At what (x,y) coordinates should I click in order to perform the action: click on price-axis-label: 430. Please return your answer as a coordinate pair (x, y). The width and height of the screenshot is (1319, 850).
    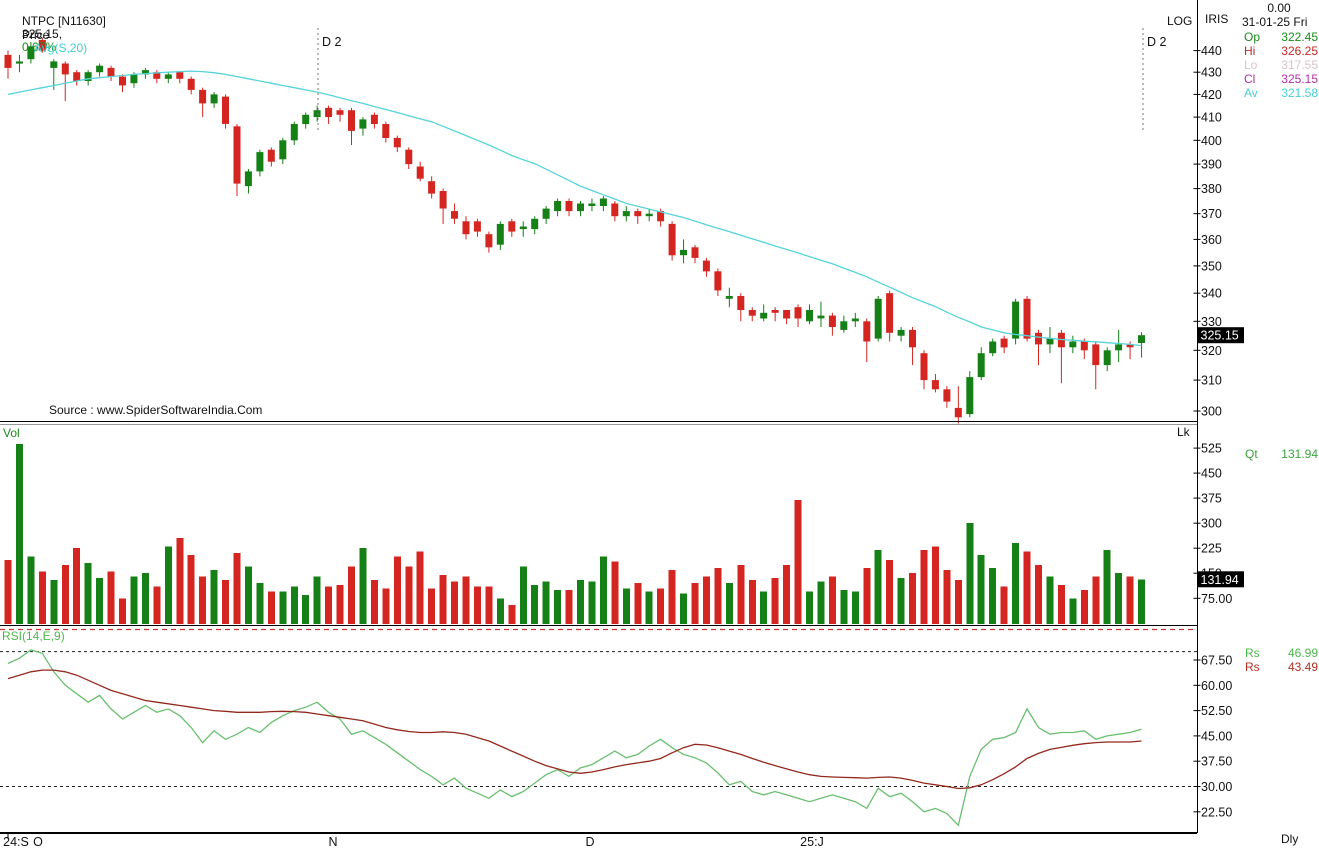
    Looking at the image, I should click on (1211, 73).